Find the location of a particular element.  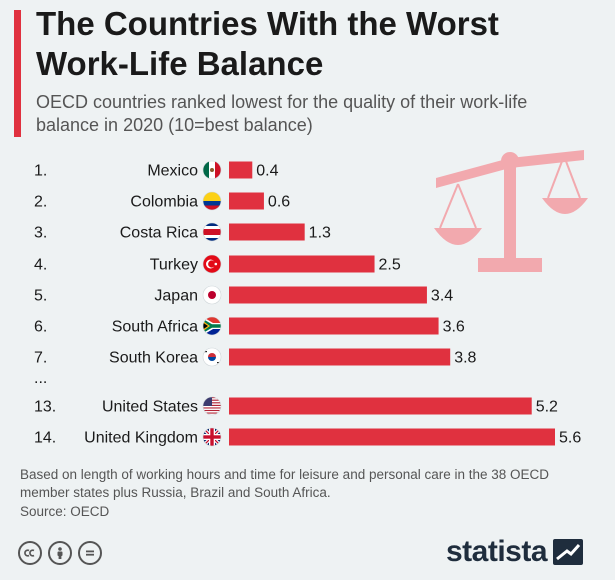

country-label: Colombia is located at coordinates (164, 202).